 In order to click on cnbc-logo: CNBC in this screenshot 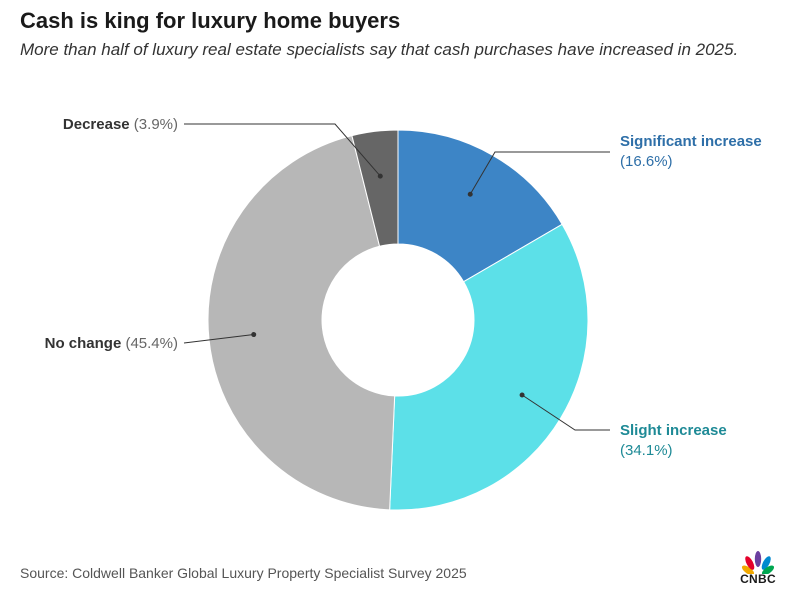, I will do `click(758, 568)`.